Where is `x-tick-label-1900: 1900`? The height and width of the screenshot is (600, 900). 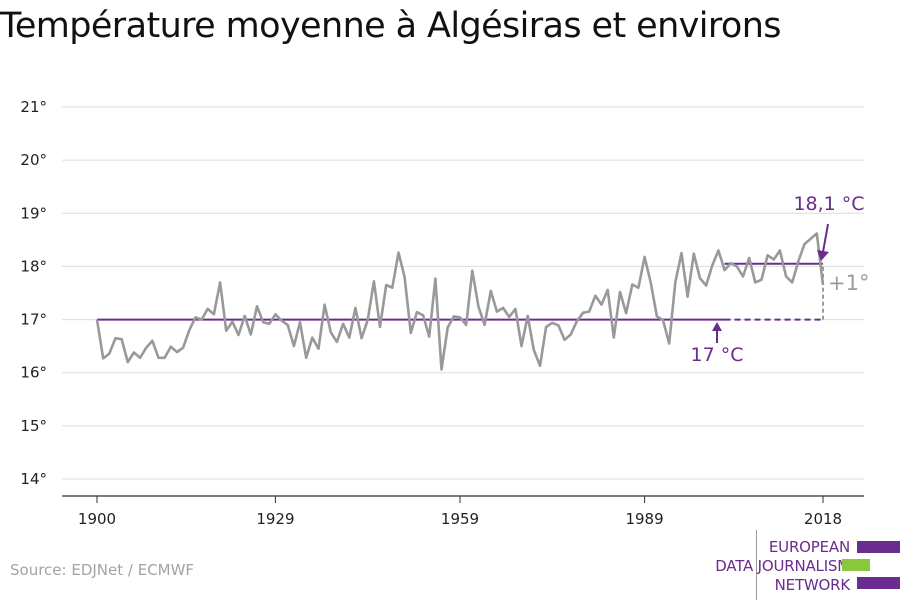
x-tick-label-1900: 1900 is located at coordinates (97, 519).